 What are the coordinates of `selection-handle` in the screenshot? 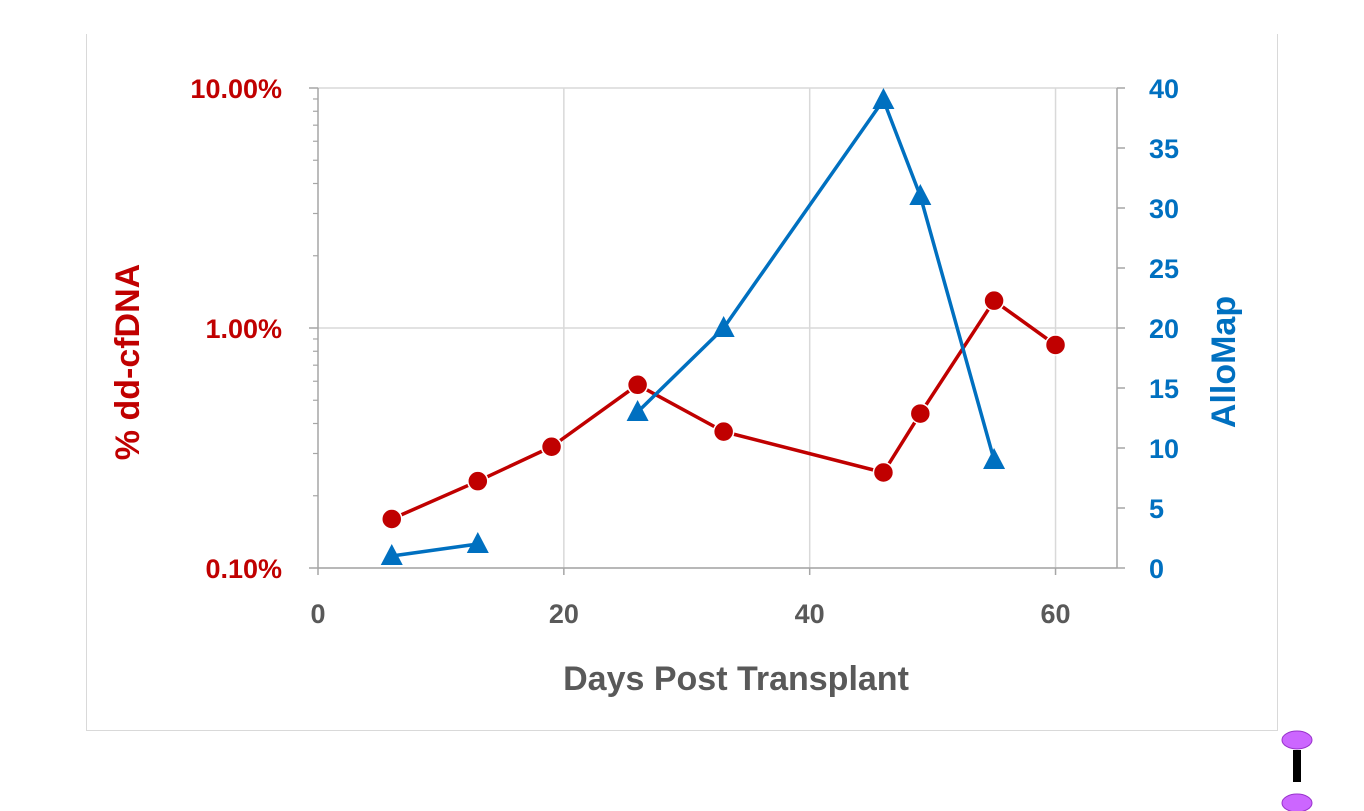 It's located at (1298, 769).